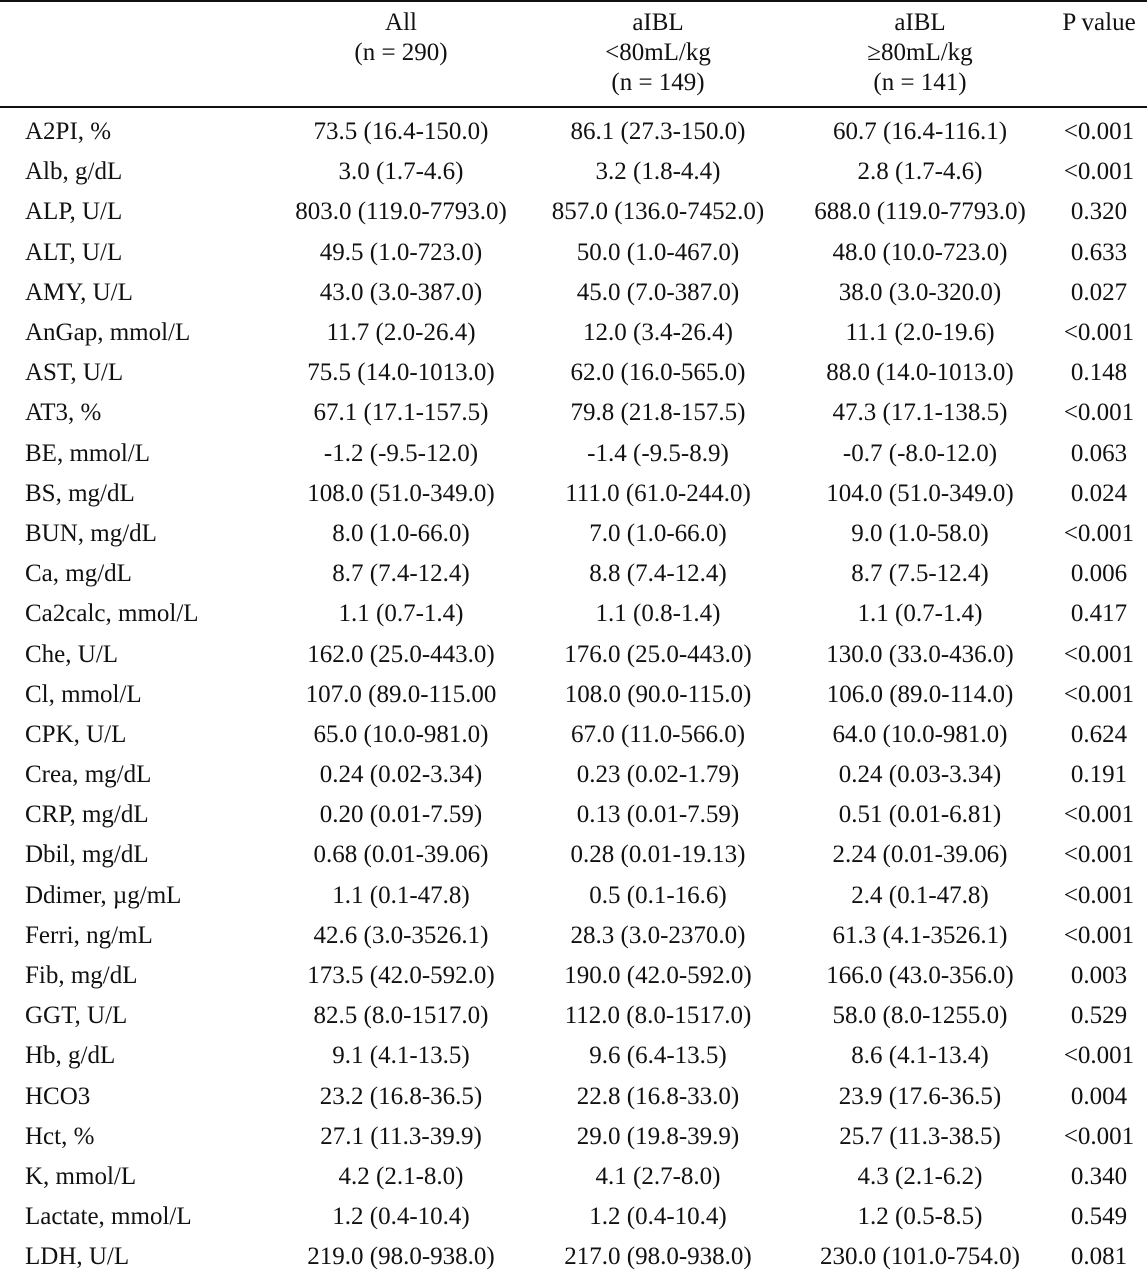 The image size is (1147, 1280). What do you see at coordinates (658, 815) in the screenshot?
I see `aibl-below-80-value-cell: 0.13 (0.01-7.59)` at bounding box center [658, 815].